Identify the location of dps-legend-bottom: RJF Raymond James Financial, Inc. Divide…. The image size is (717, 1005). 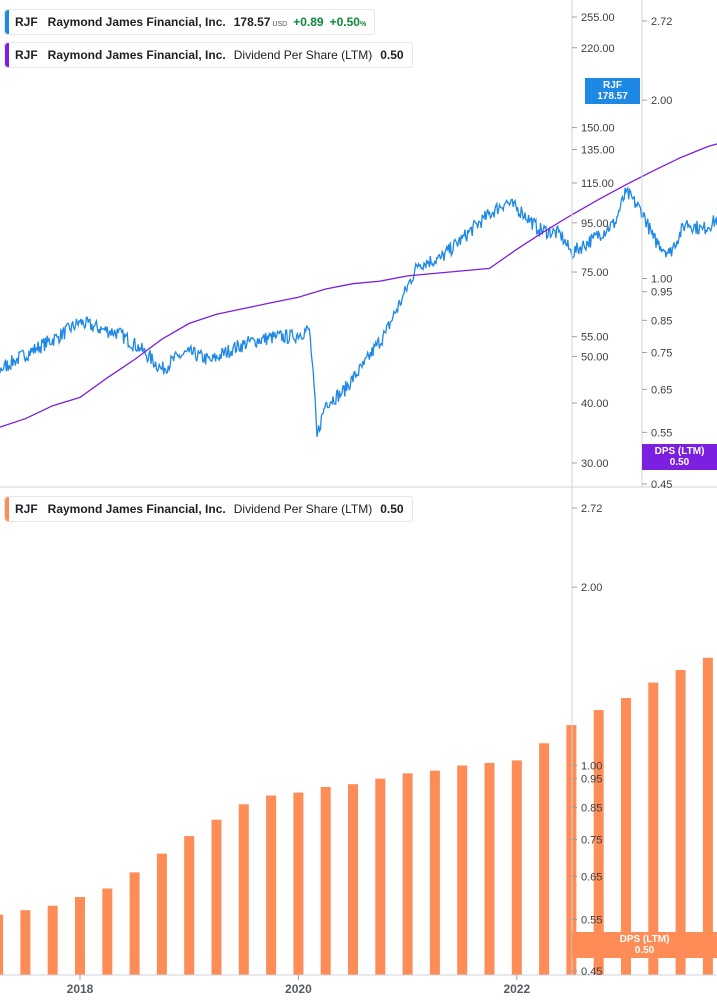
(208, 509).